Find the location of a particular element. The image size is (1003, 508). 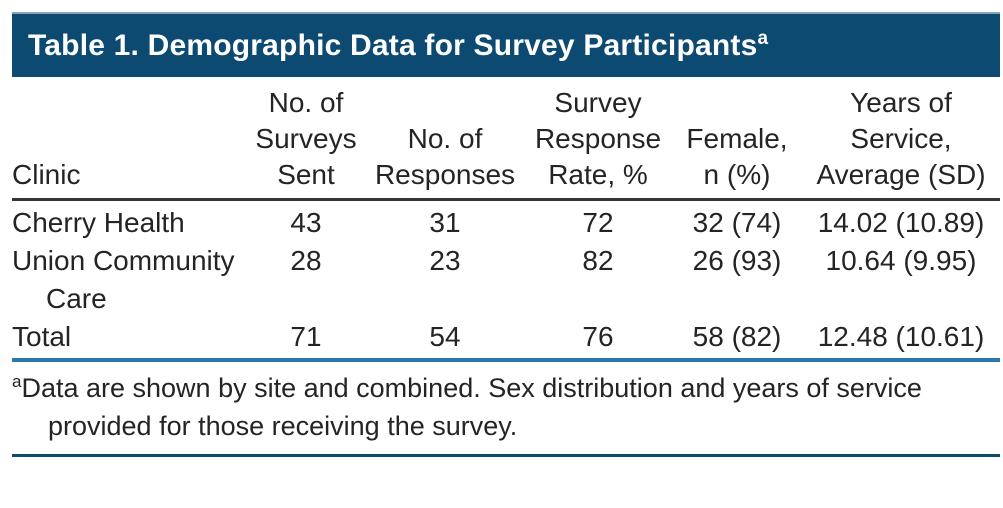

column-header-surveys-sent: No. of Surveys Sent is located at coordinates (306, 143).